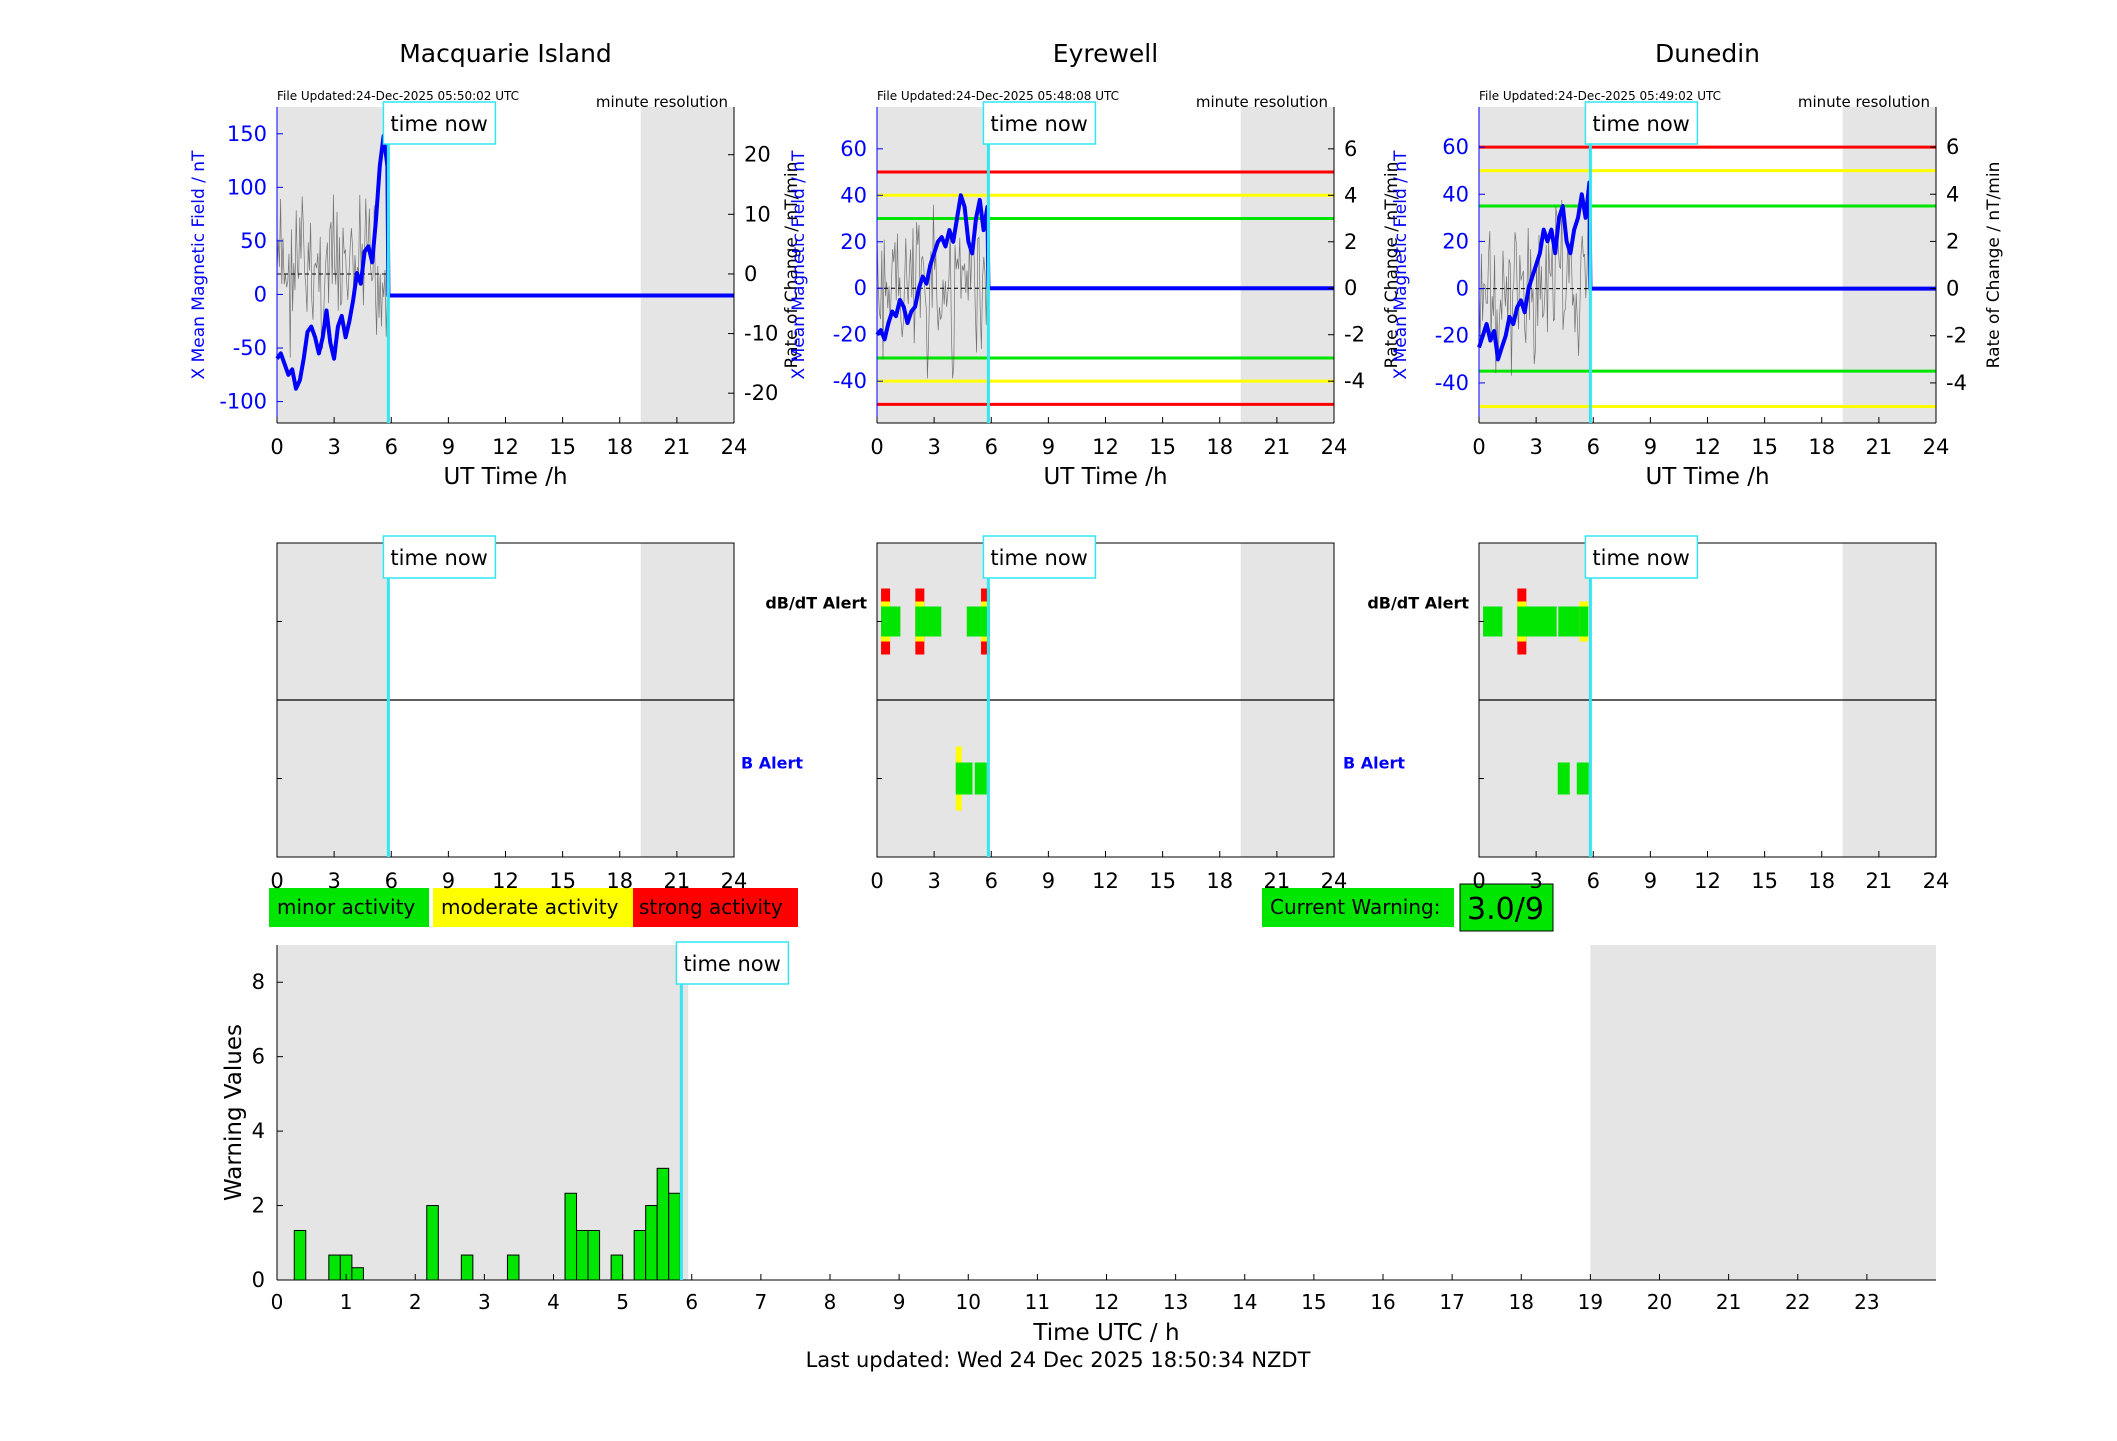 The height and width of the screenshot is (1441, 2117). I want to click on y-tick-label-right: 6, so click(1952, 147).